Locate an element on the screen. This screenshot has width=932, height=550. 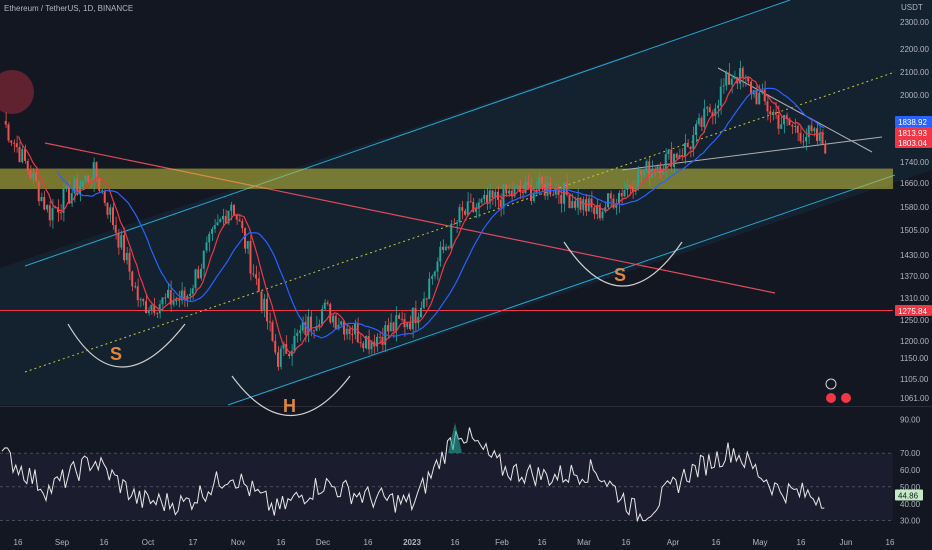
price-badge is located at coordinates (913, 310).